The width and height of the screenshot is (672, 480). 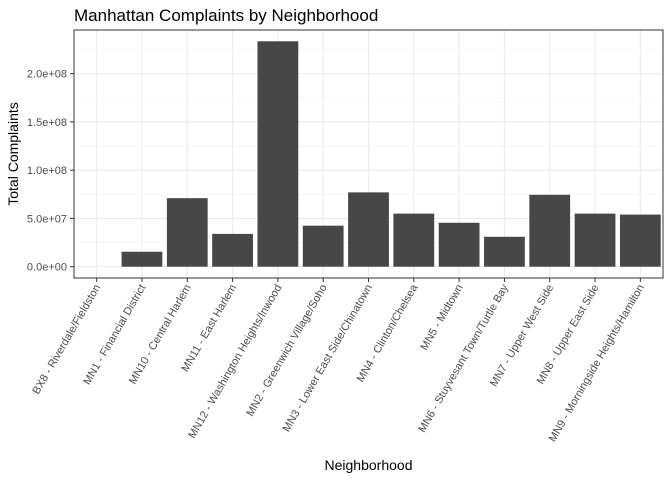 I want to click on y-tick-label: 1.0e+08, so click(x=47, y=171).